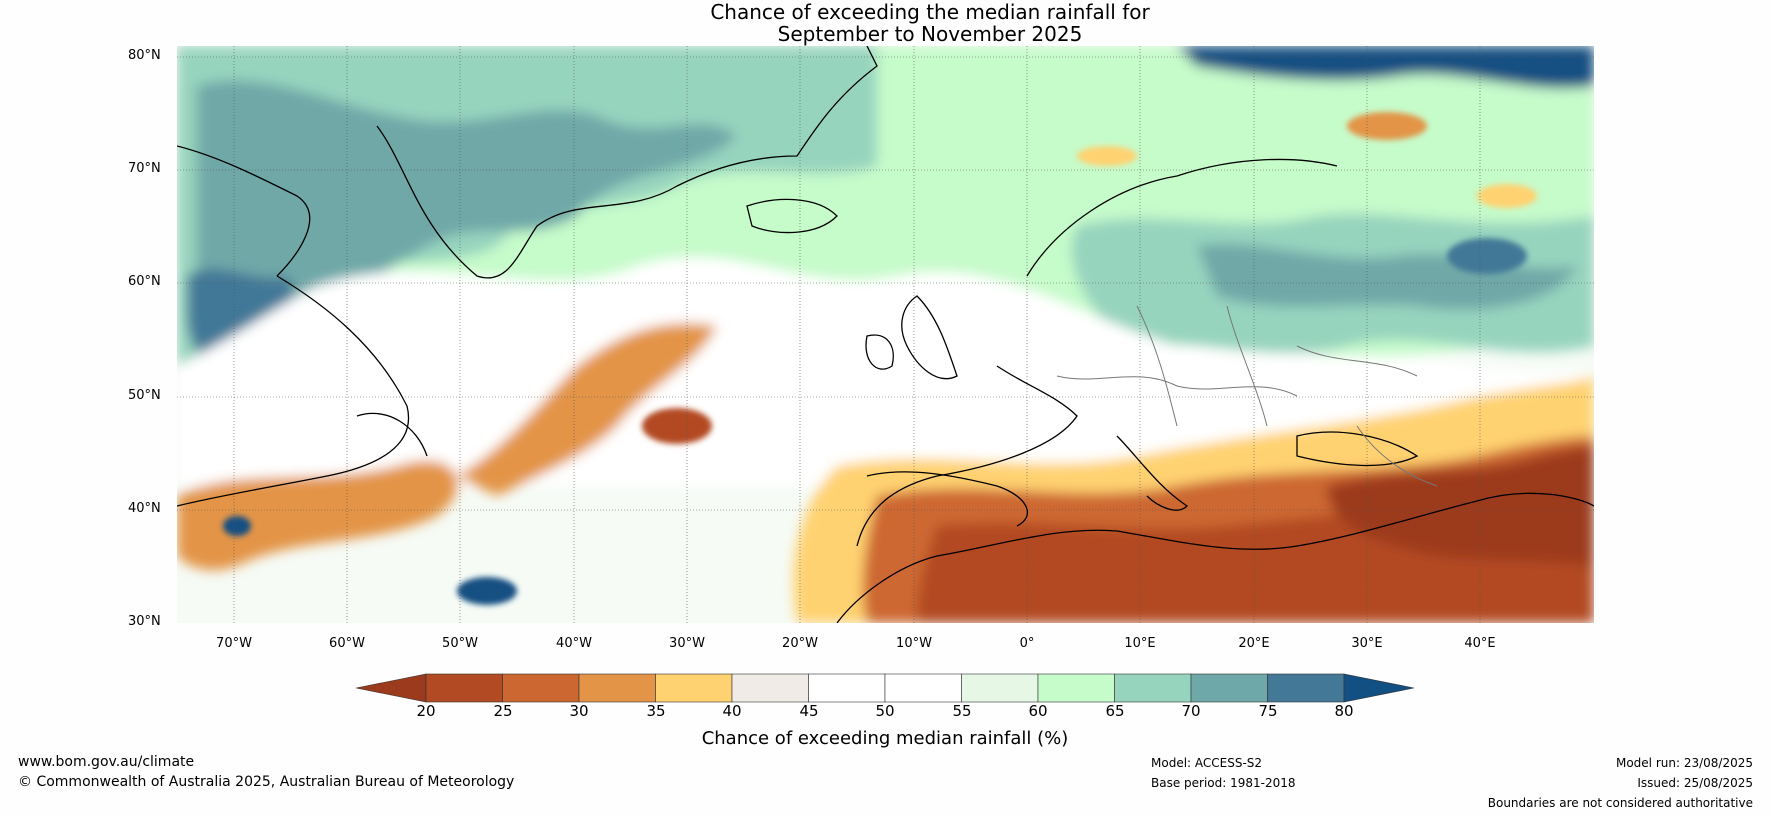 This screenshot has width=1770, height=816. What do you see at coordinates (1268, 711) in the screenshot?
I see `colorbar-tick-75: 75` at bounding box center [1268, 711].